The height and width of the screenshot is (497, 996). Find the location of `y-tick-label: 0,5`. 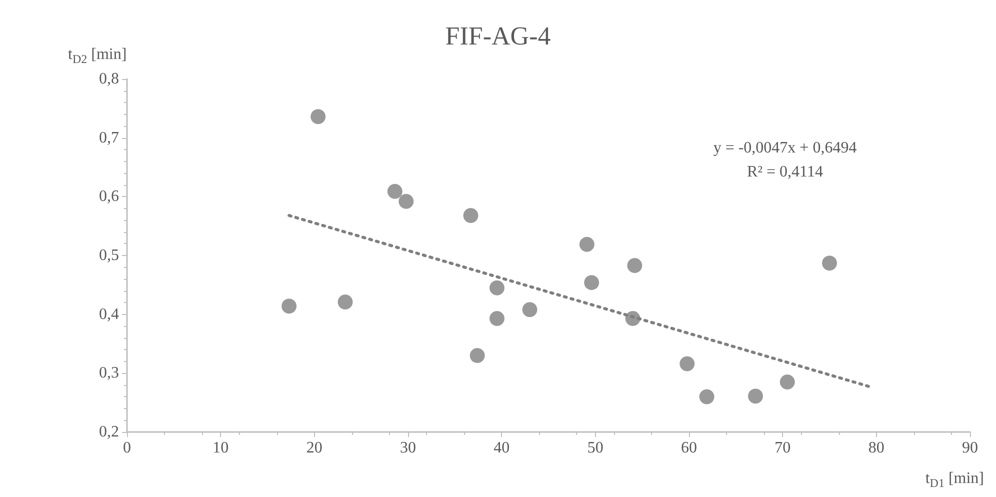

y-tick-label: 0,5 is located at coordinates (109, 255).